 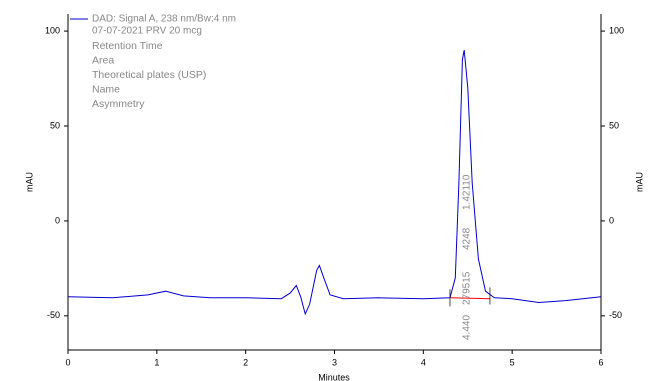 I want to click on y-axis-label: mAU, so click(x=29, y=182).